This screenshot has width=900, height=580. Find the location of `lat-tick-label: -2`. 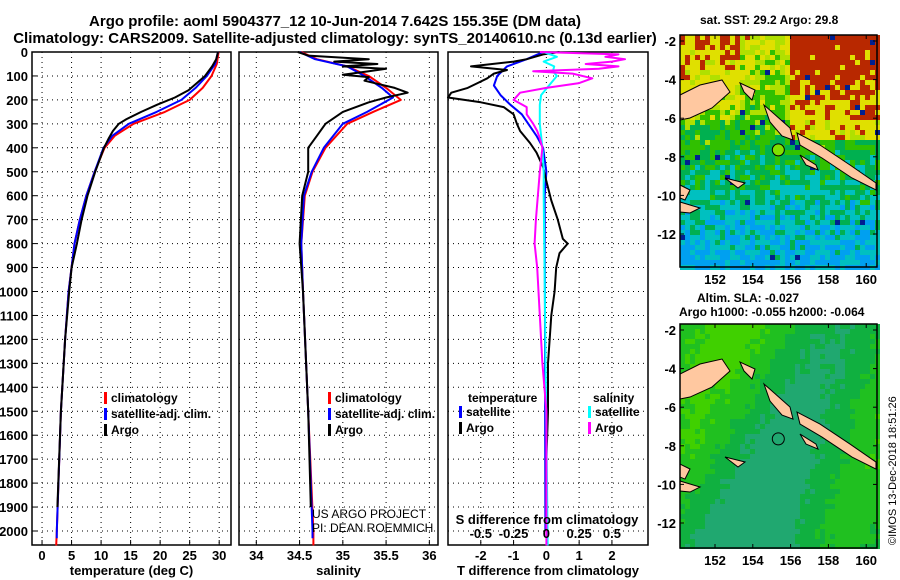

lat-tick-label: -2 is located at coordinates (670, 41).